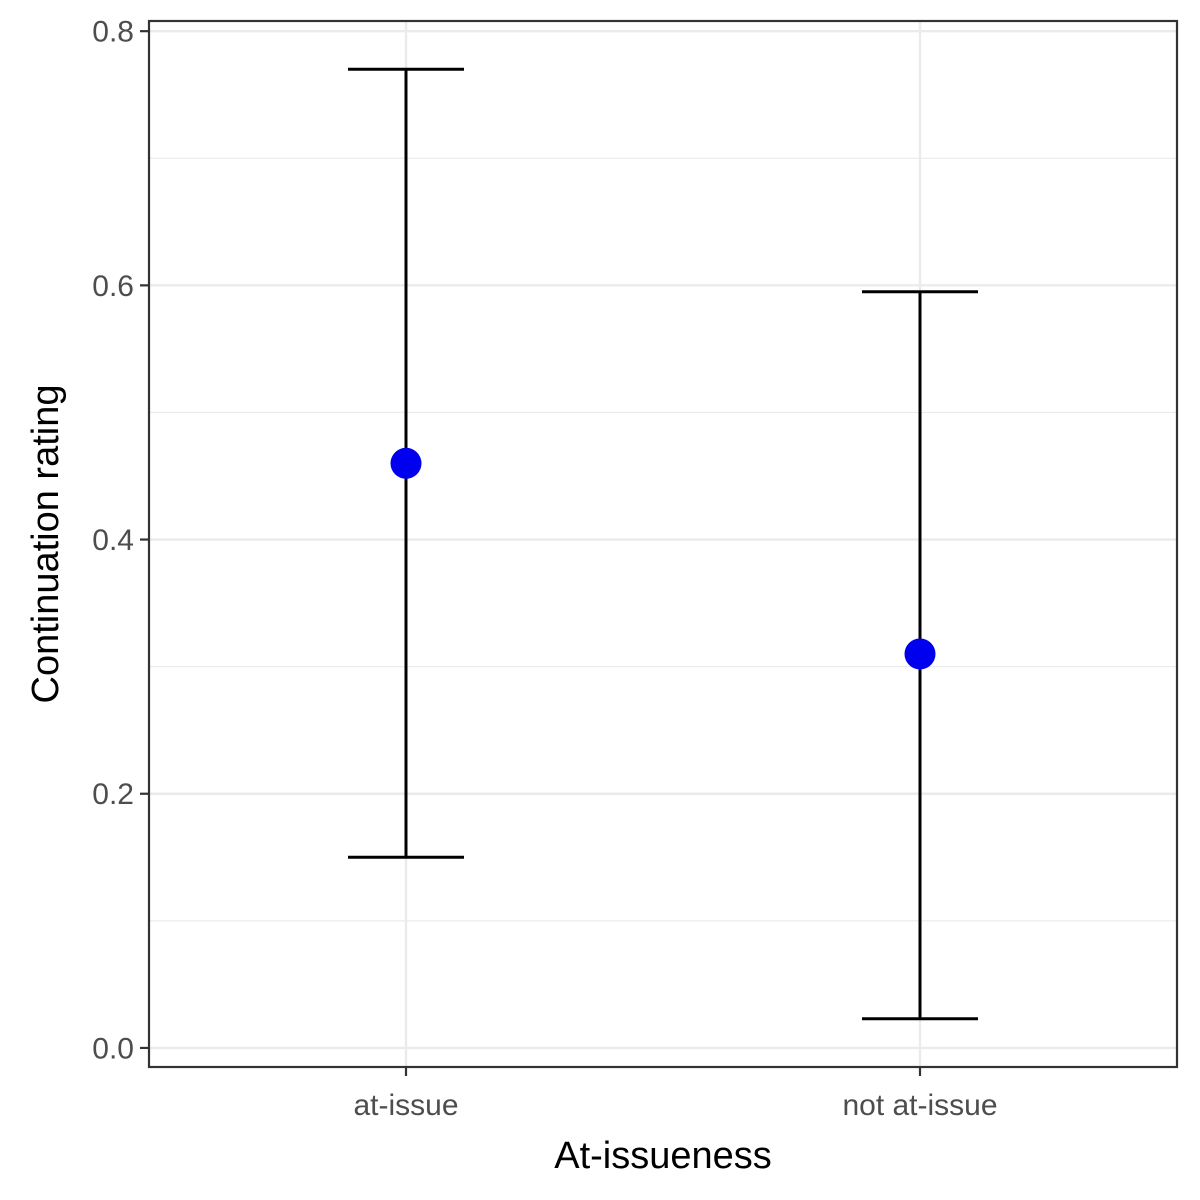  What do you see at coordinates (113, 794) in the screenshot?
I see `y-tick-label: 0.2` at bounding box center [113, 794].